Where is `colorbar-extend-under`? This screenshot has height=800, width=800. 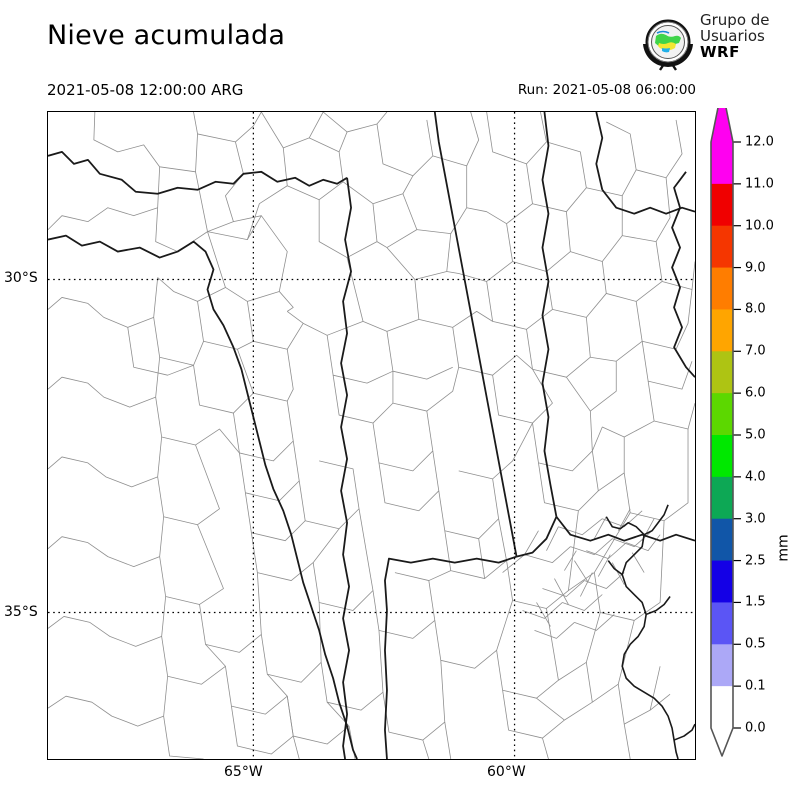 colorbar-extend-under is located at coordinates (722, 742).